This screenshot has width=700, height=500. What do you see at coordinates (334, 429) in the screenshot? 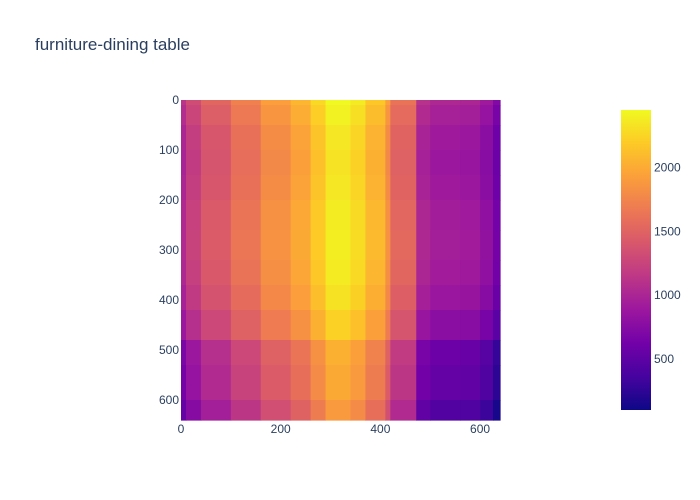
I see `x-axis: 0 200 400 600` at bounding box center [334, 429].